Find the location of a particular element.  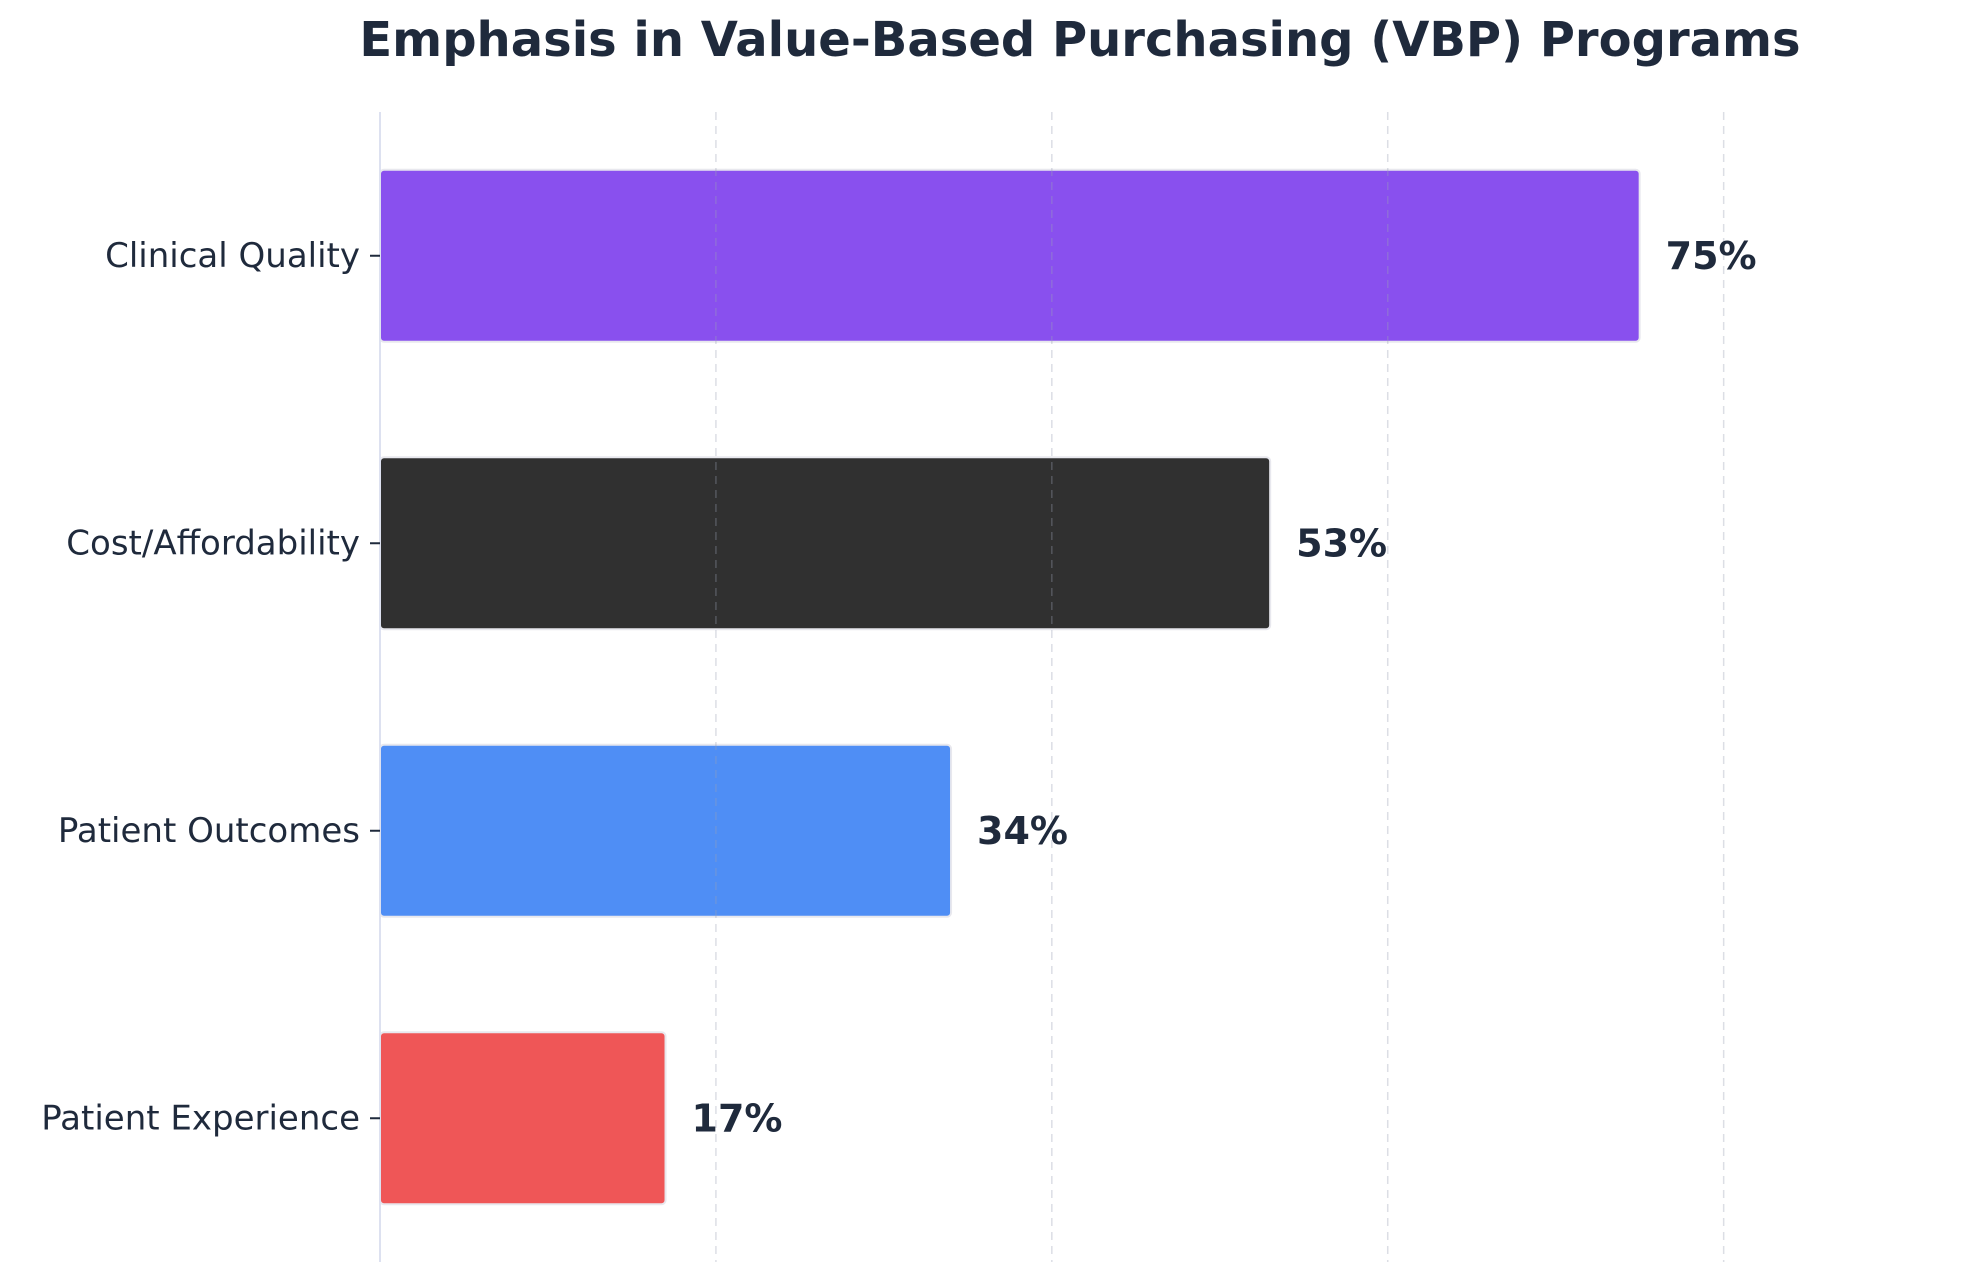

category-label-3: Patient Experience is located at coordinates (200, 1118).